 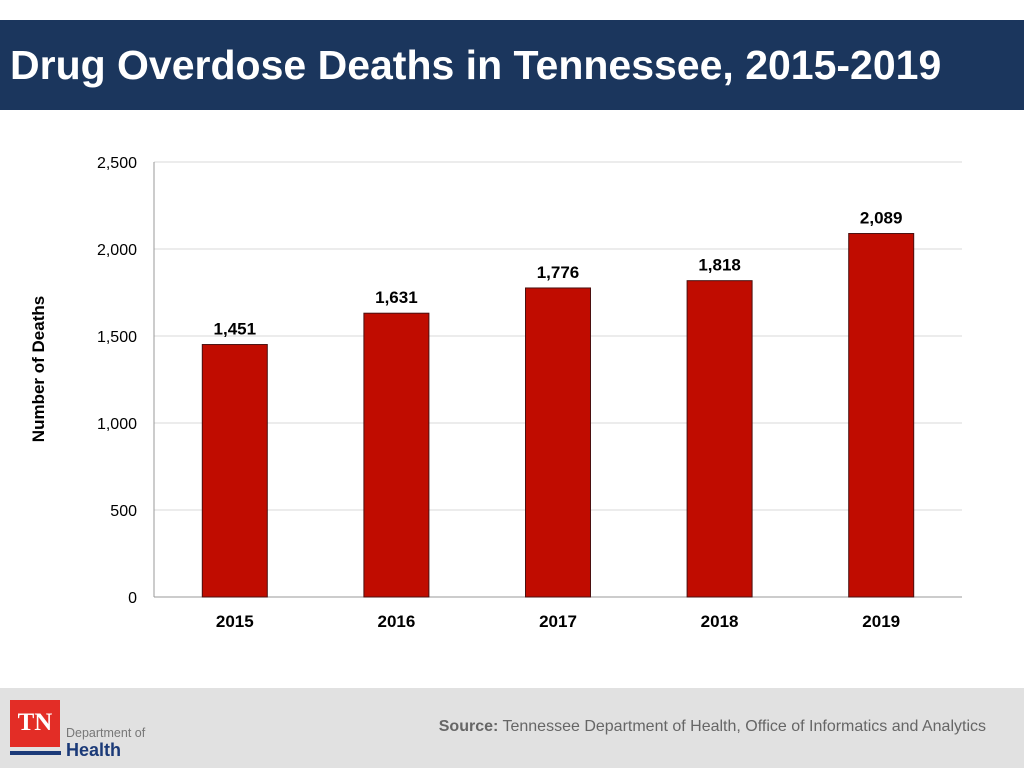 I want to click on tn-health-logo: TN Department of Health, so click(x=80, y=730).